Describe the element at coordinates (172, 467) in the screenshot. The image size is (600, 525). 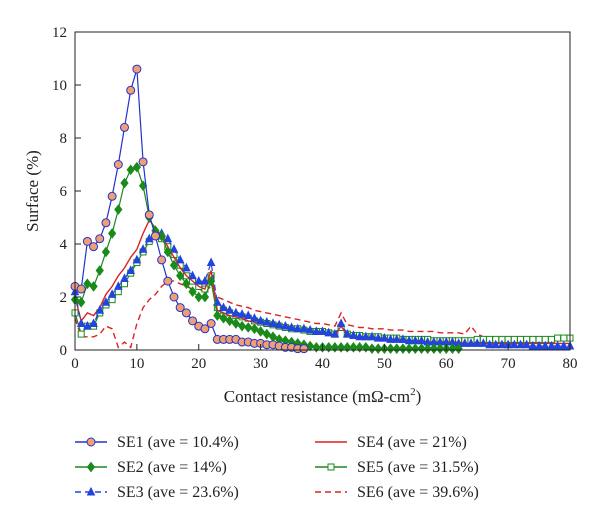
I see `legend-label-2: SE2 (ave = 14%)` at that location.